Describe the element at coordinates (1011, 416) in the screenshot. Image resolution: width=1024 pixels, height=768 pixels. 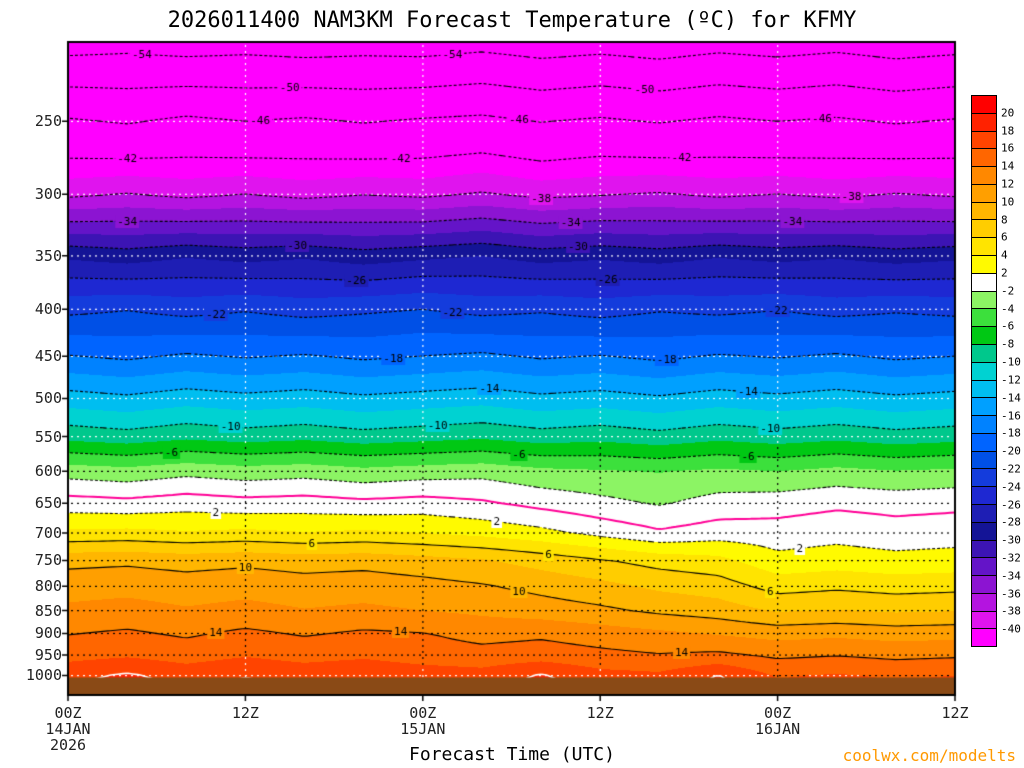
I see `colorbar-tick-label: -16` at that location.